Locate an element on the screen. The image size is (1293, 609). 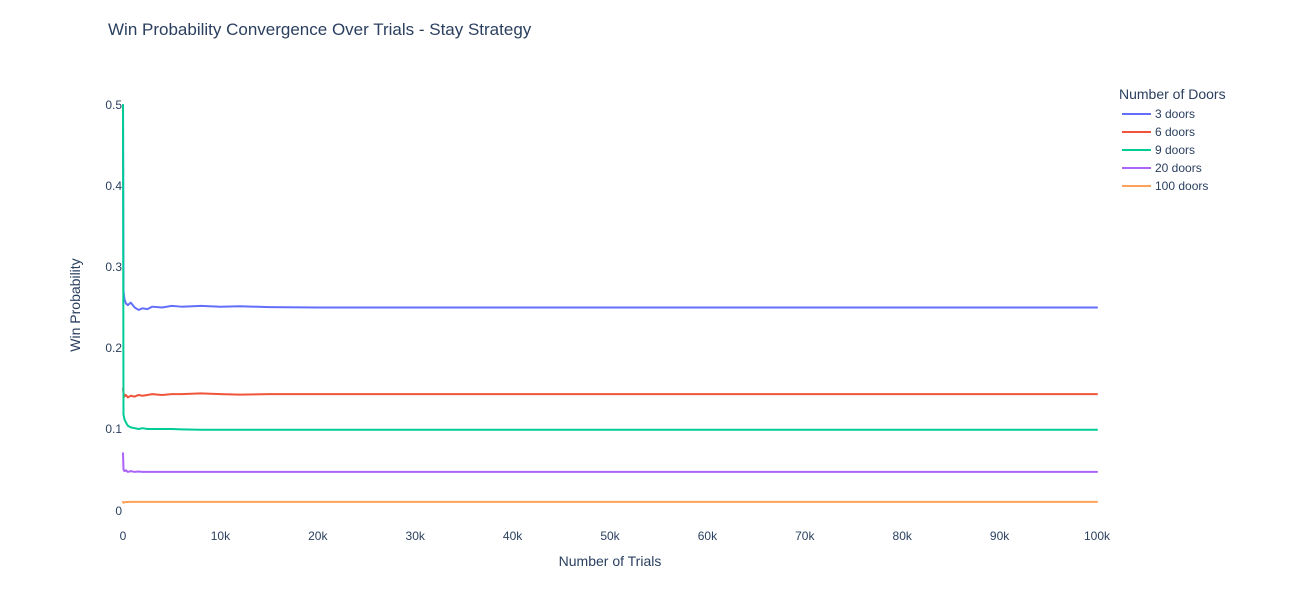
series-line-100-doors is located at coordinates (610, 502).